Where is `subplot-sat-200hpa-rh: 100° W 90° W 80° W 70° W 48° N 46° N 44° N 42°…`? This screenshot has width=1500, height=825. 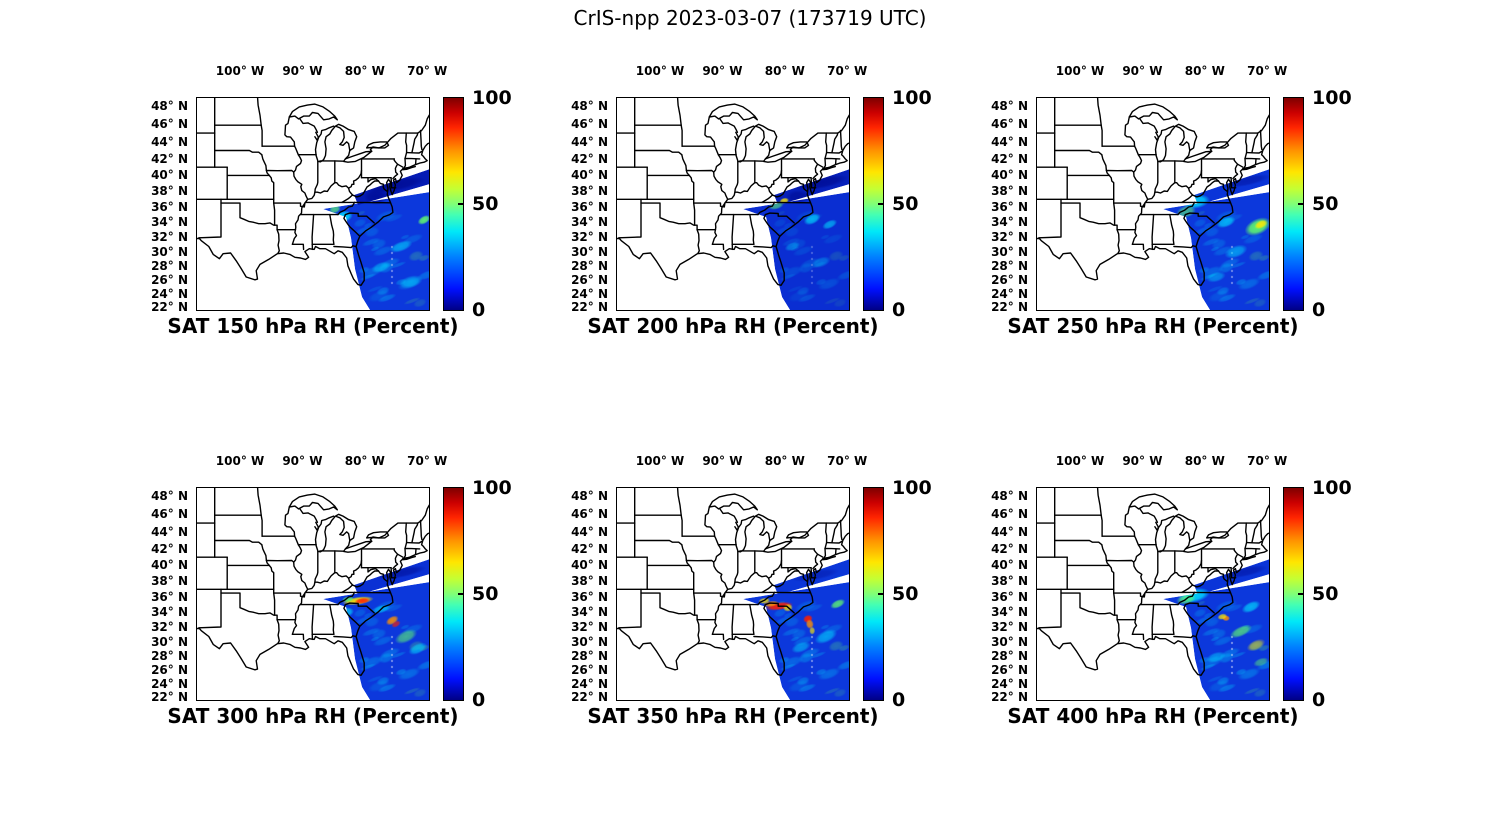
subplot-sat-200hpa-rh: 100° W 90° W 80° W 70° W 48° N 46° N 44° N 42°… is located at coordinates (745, 203).